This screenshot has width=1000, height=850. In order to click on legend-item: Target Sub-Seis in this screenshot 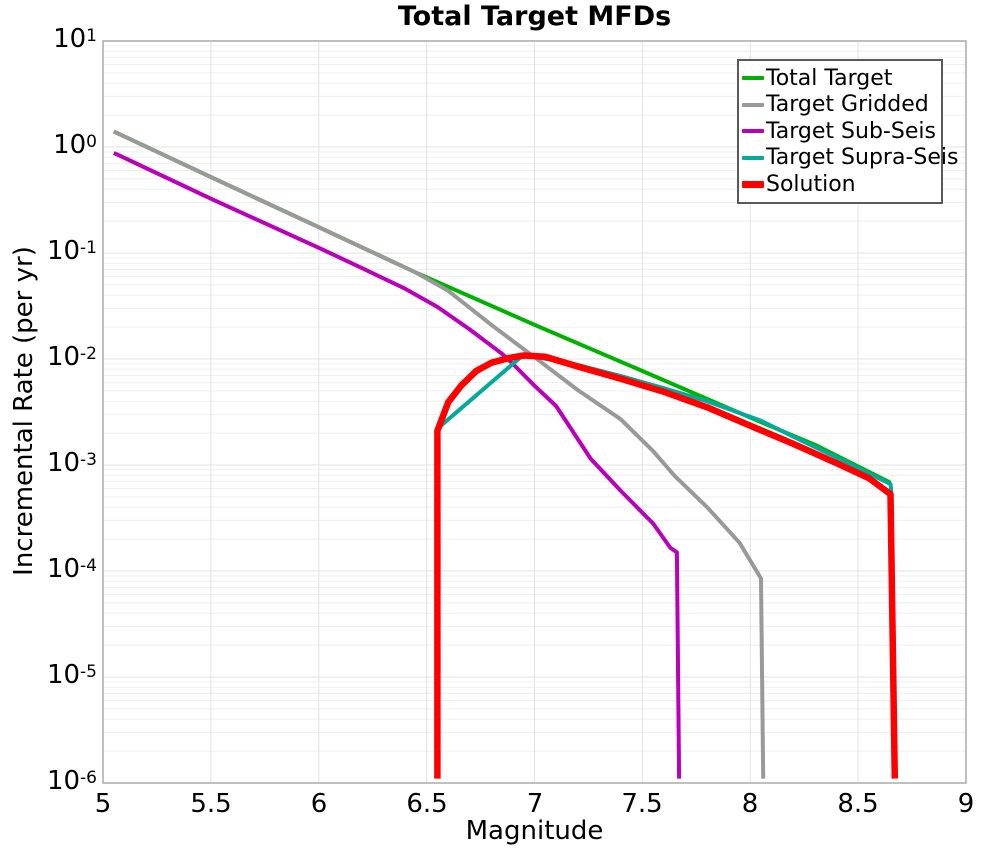, I will do `click(839, 131)`.